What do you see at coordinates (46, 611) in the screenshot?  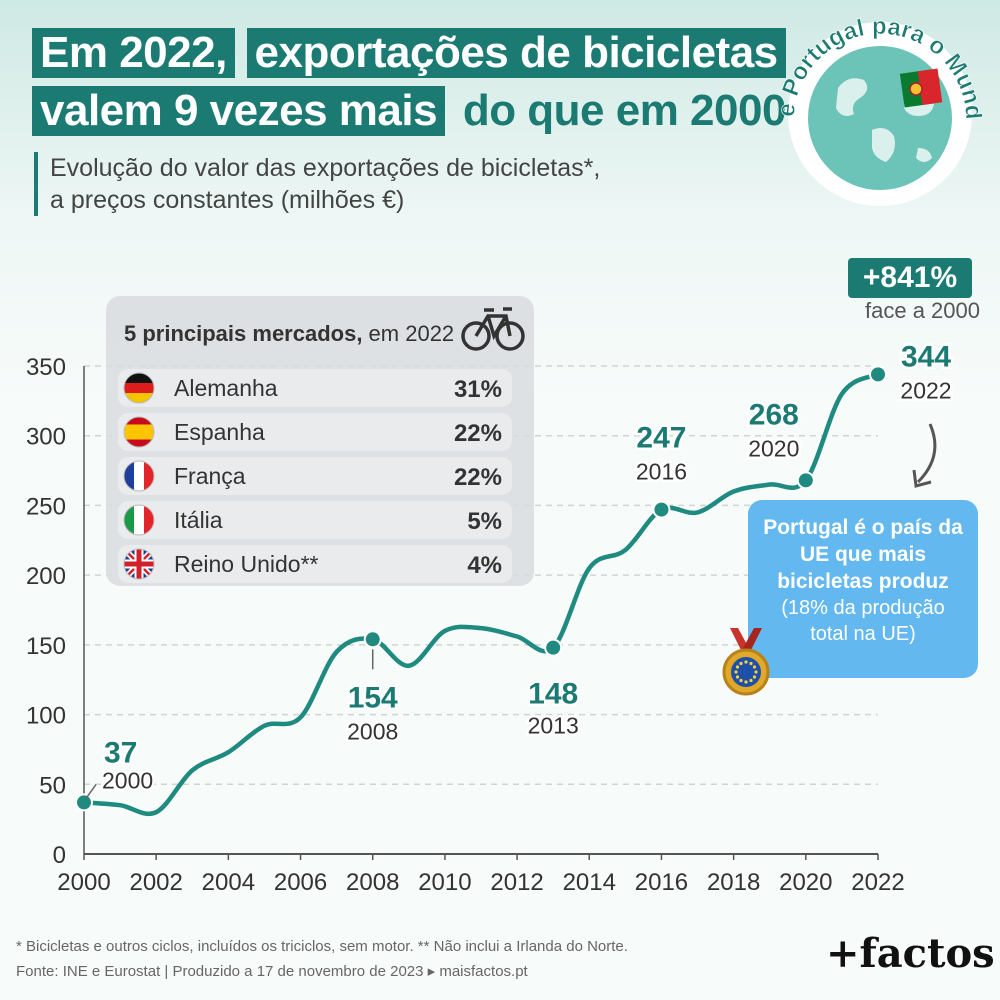 I see `y-axis-ticks: 0 50 100 150 200 250 300 350` at bounding box center [46, 611].